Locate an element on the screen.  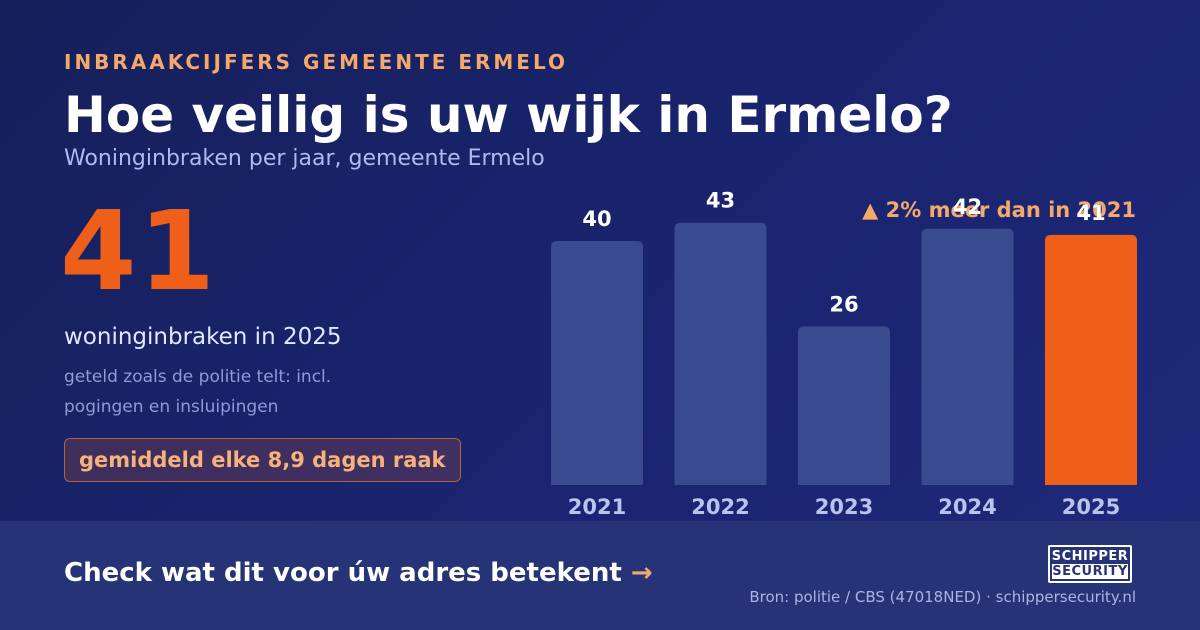
bar-2022 is located at coordinates (720, 353).